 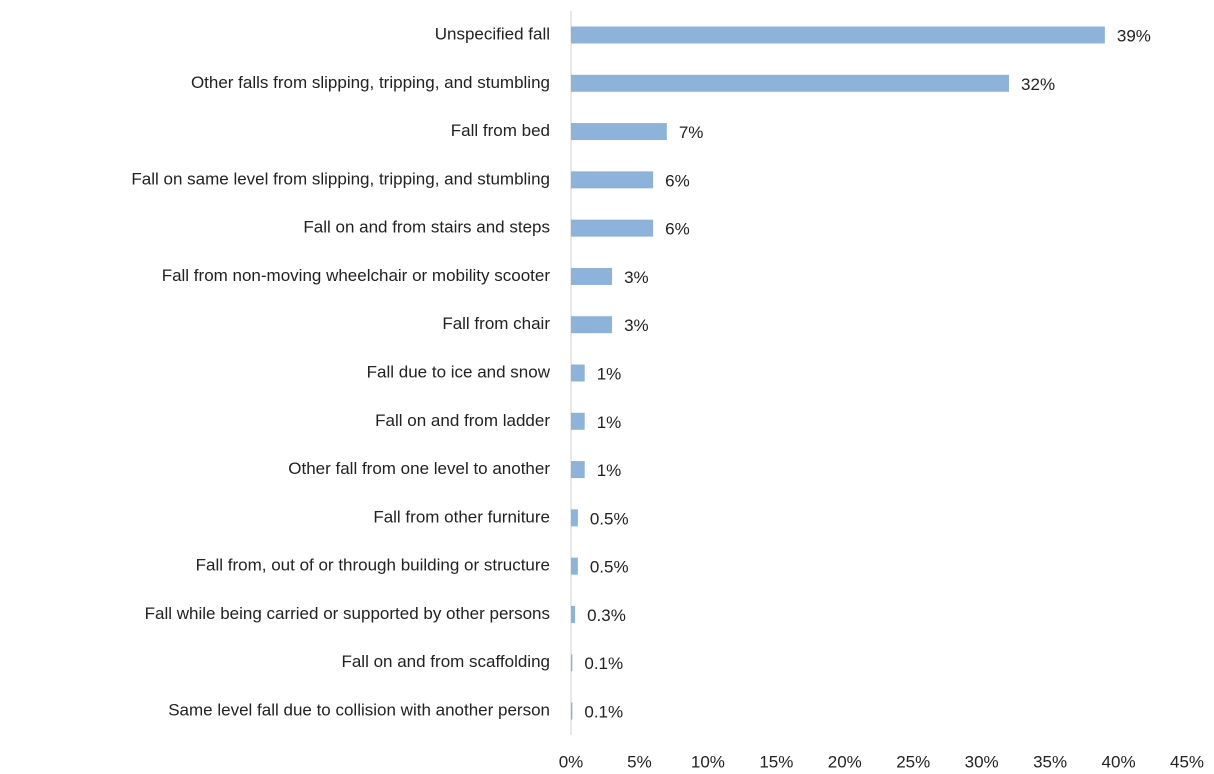 What do you see at coordinates (639, 761) in the screenshot?
I see `x-tick-label: 5%` at bounding box center [639, 761].